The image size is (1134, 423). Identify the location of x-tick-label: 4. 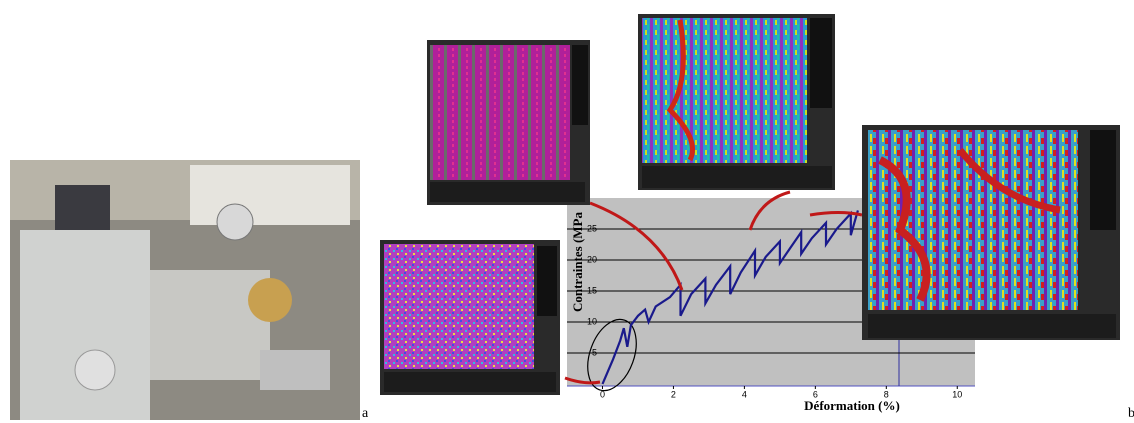
(744, 394).